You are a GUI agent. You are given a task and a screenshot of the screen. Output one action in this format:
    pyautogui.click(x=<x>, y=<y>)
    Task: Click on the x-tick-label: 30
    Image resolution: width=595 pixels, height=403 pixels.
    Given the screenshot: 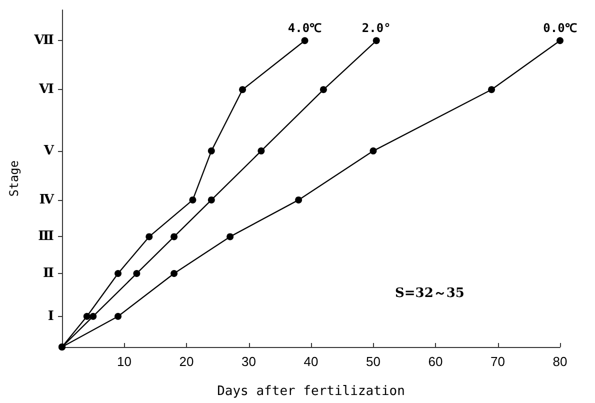 What is the action you would take?
    pyautogui.click(x=249, y=361)
    